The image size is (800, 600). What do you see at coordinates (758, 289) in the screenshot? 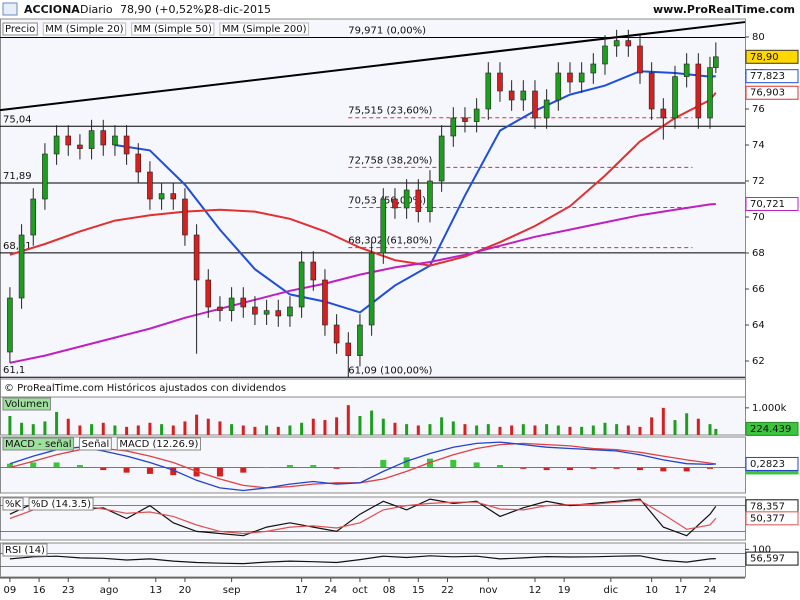
I see `y-tick-label: 66` at bounding box center [758, 289].